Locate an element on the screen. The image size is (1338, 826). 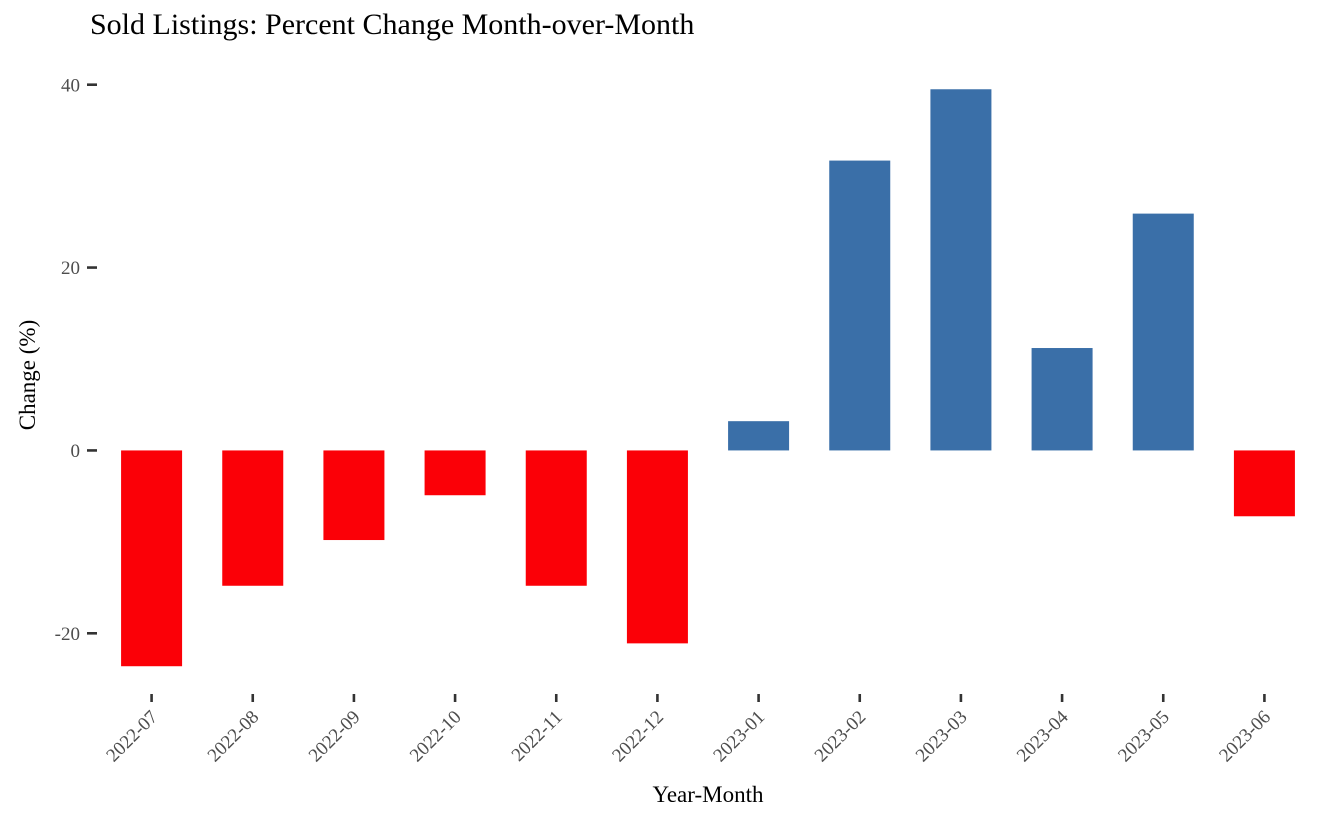
y-tick-label: -20 is located at coordinates (67, 634).